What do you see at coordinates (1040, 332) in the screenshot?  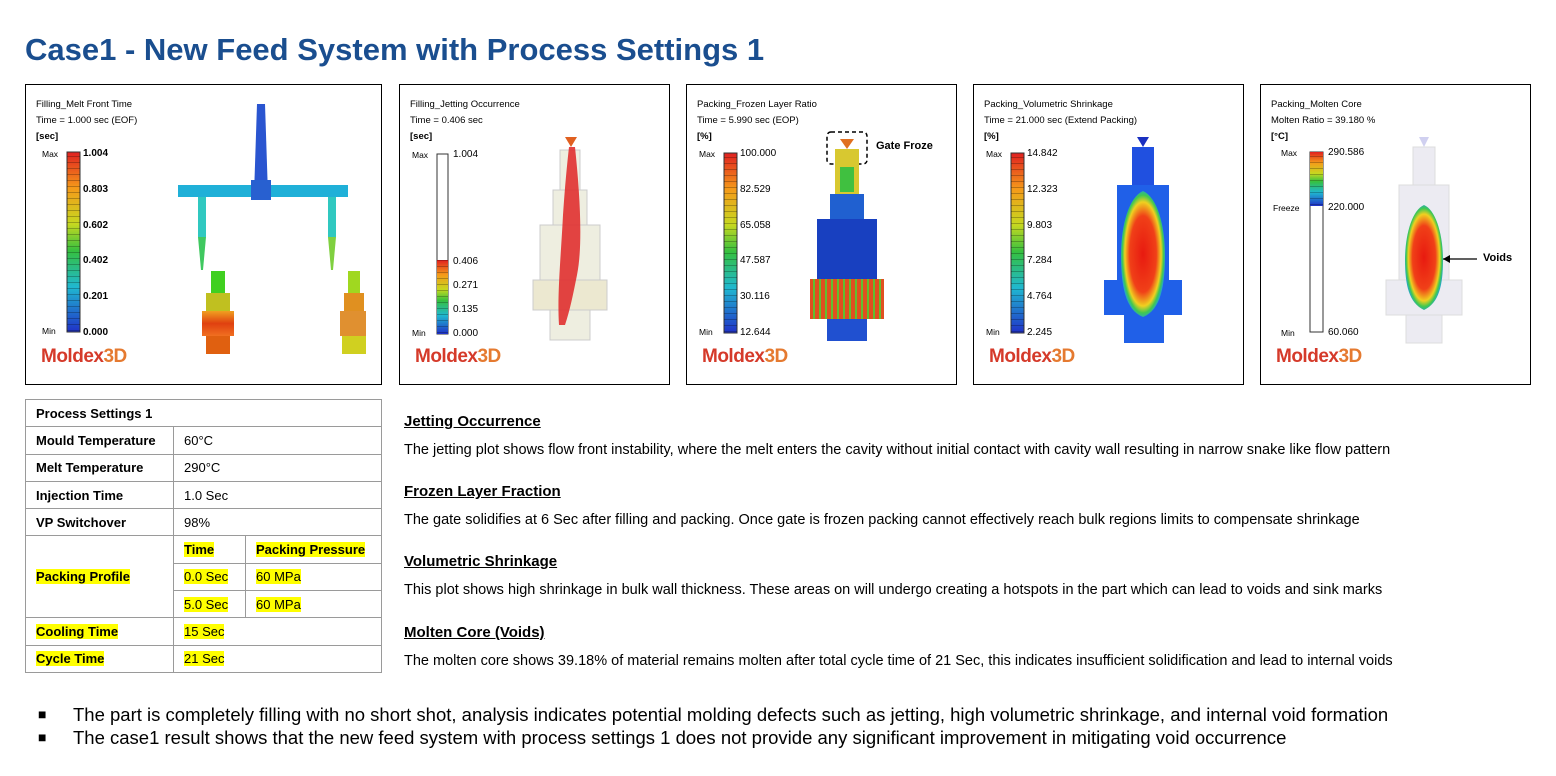 I see `scale-tick: 2.245` at bounding box center [1040, 332].